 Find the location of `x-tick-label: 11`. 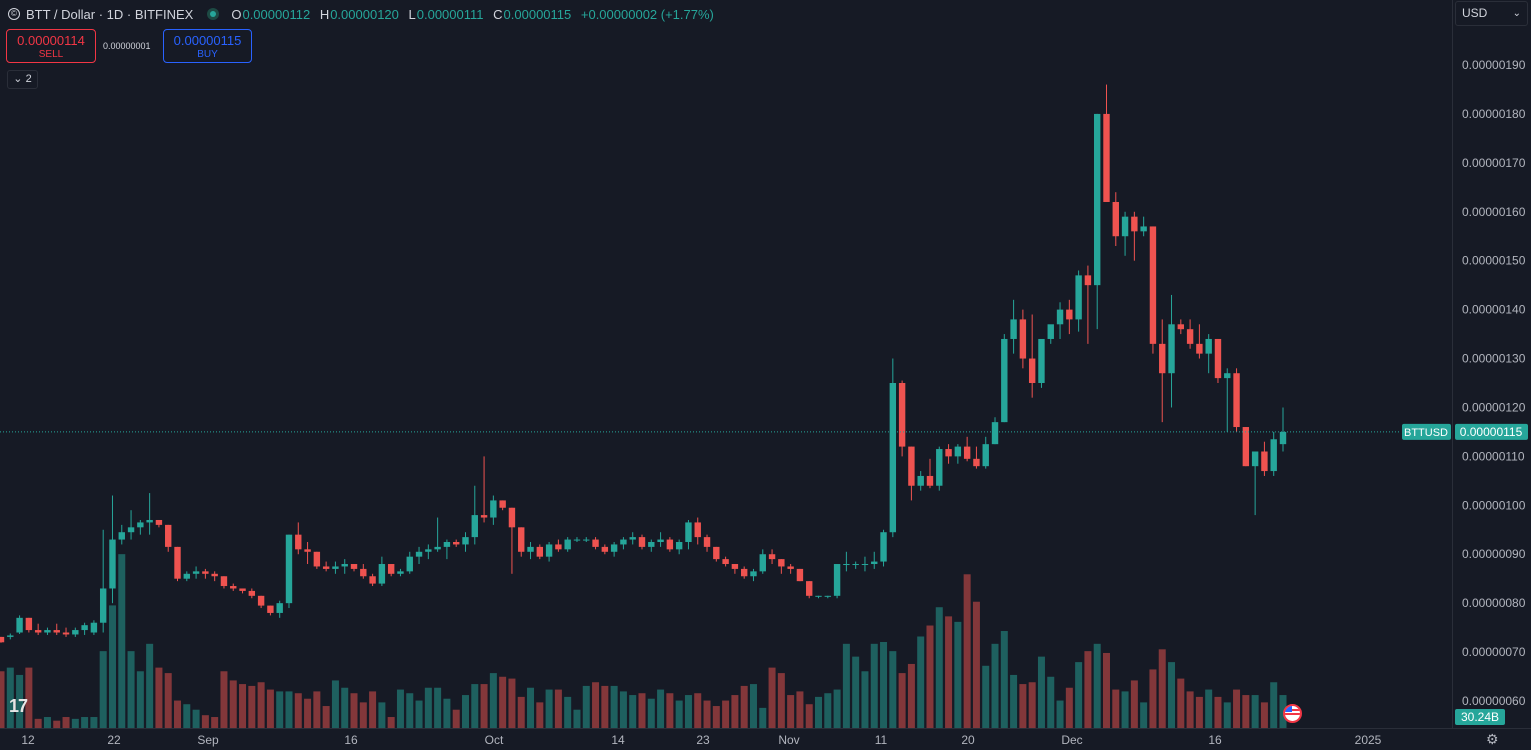

x-tick-label: 11 is located at coordinates (881, 740).